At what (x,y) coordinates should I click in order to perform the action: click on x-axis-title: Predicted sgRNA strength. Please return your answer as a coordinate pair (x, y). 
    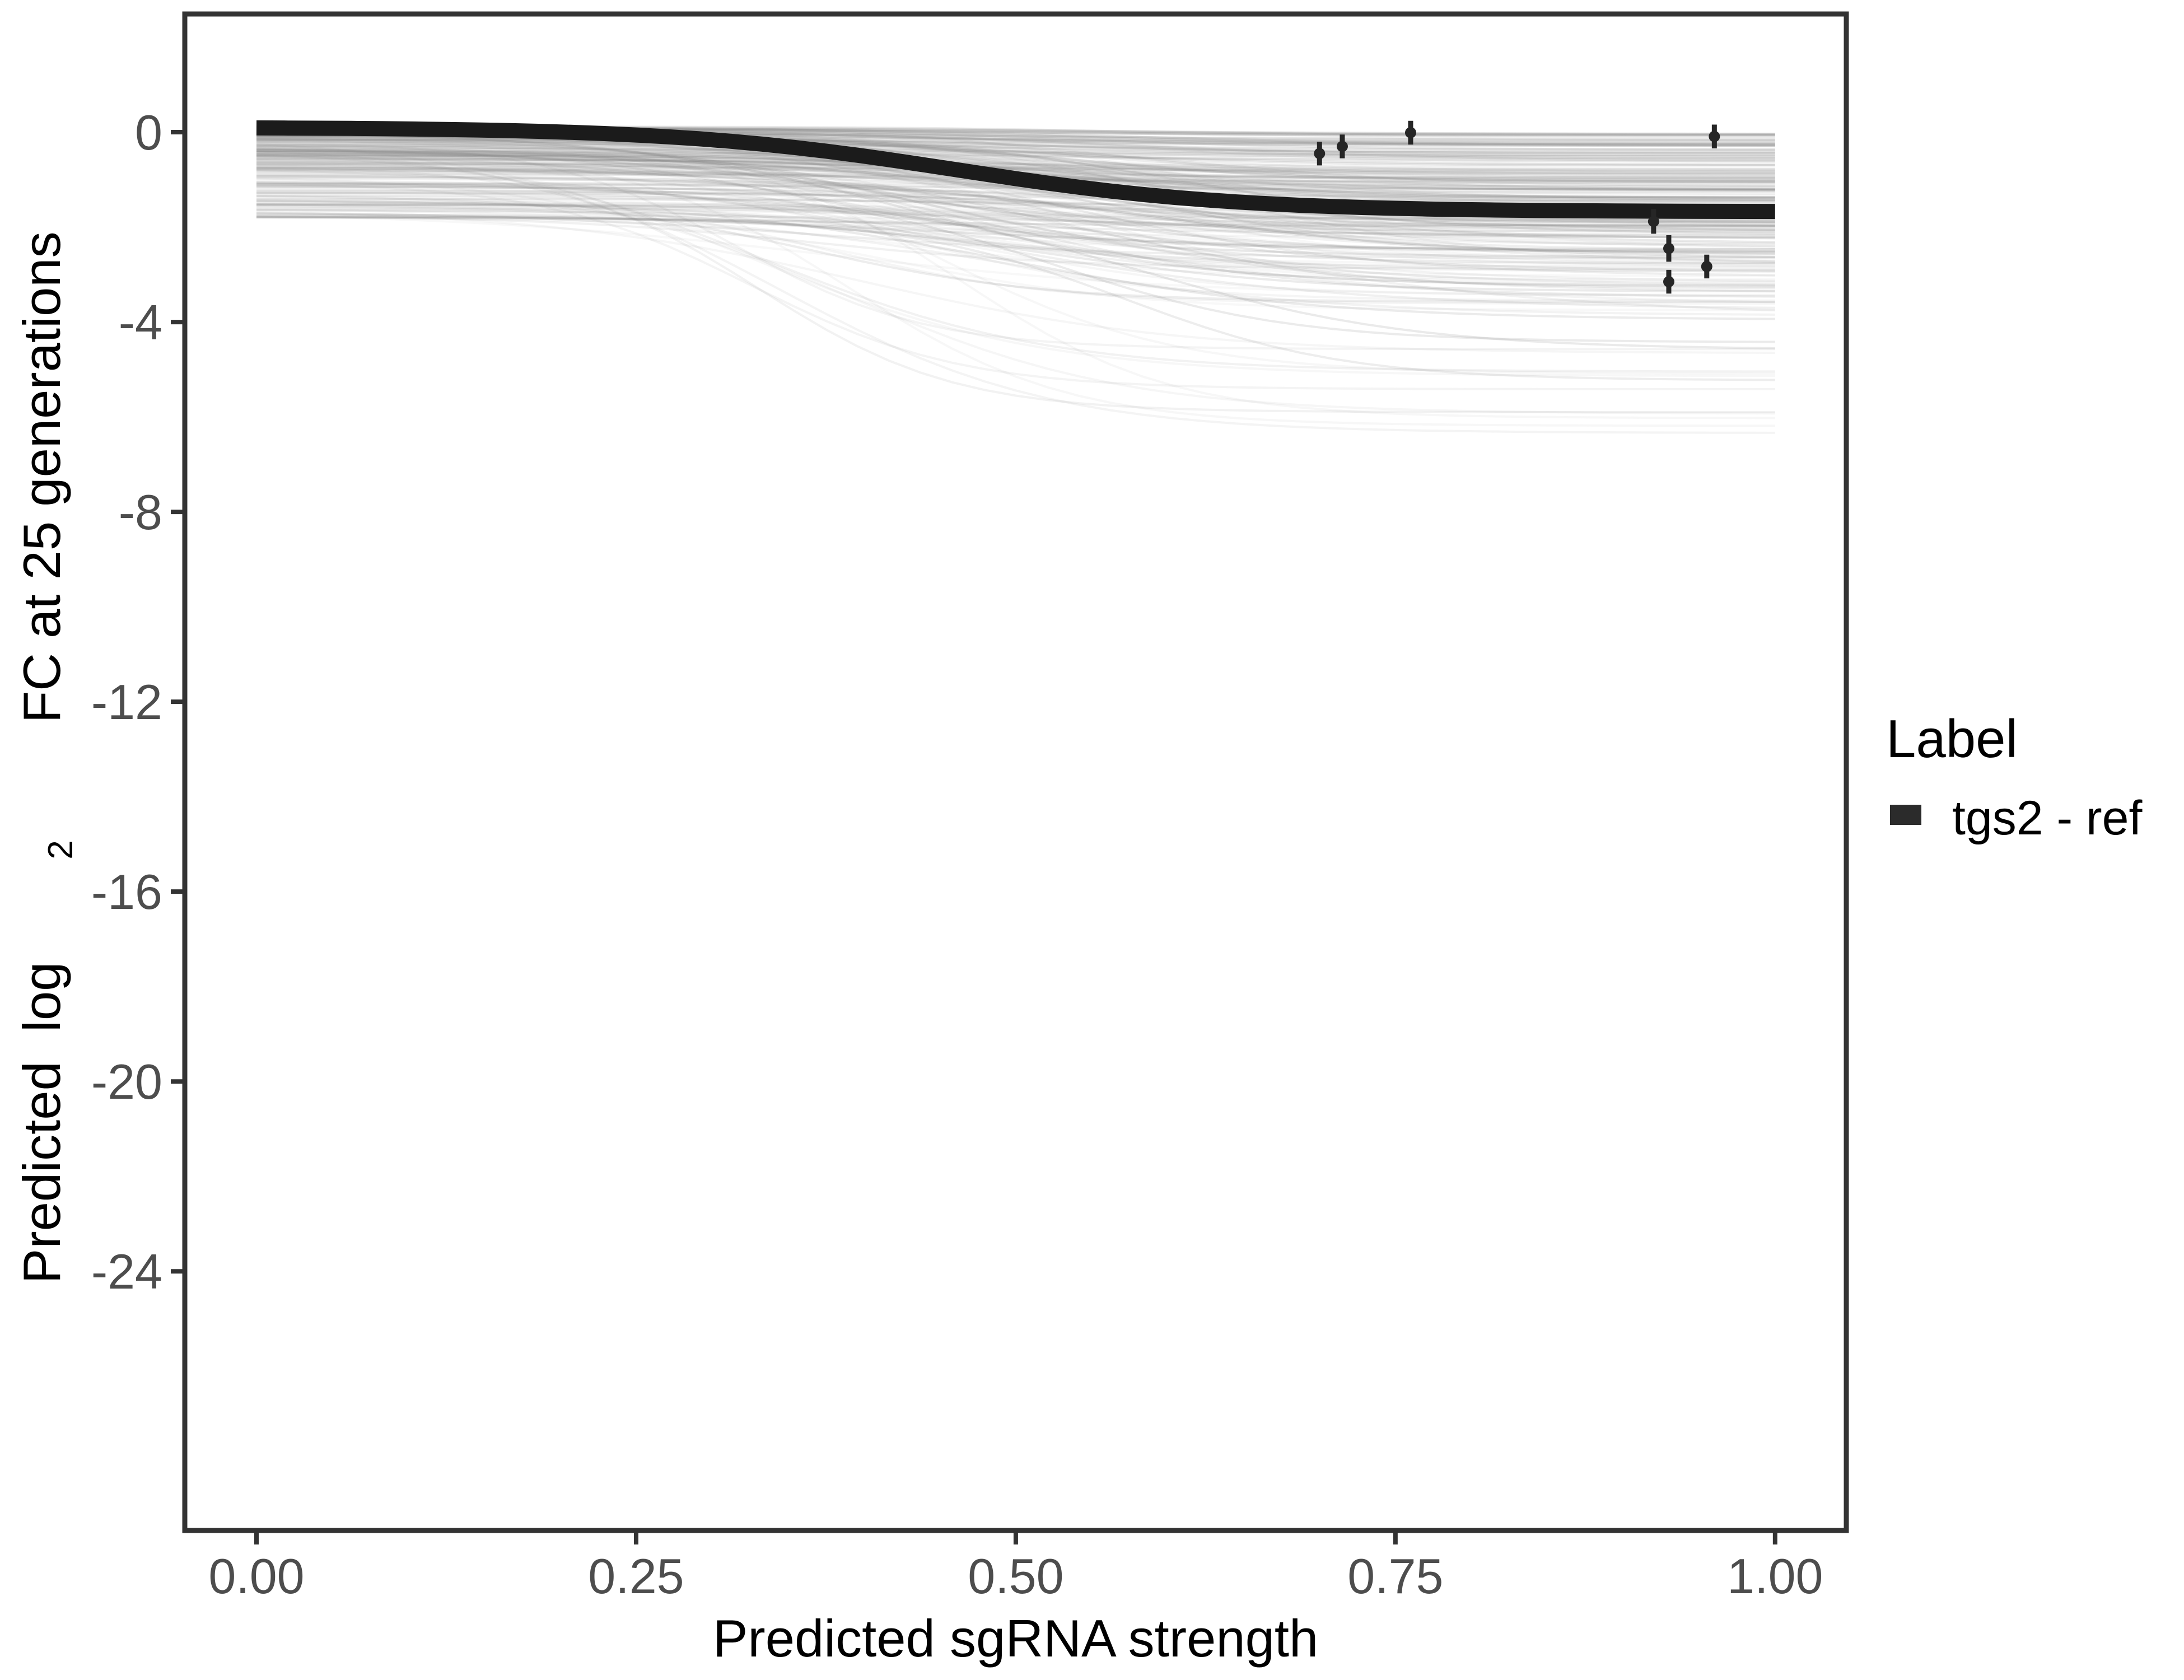
    Looking at the image, I should click on (1016, 1639).